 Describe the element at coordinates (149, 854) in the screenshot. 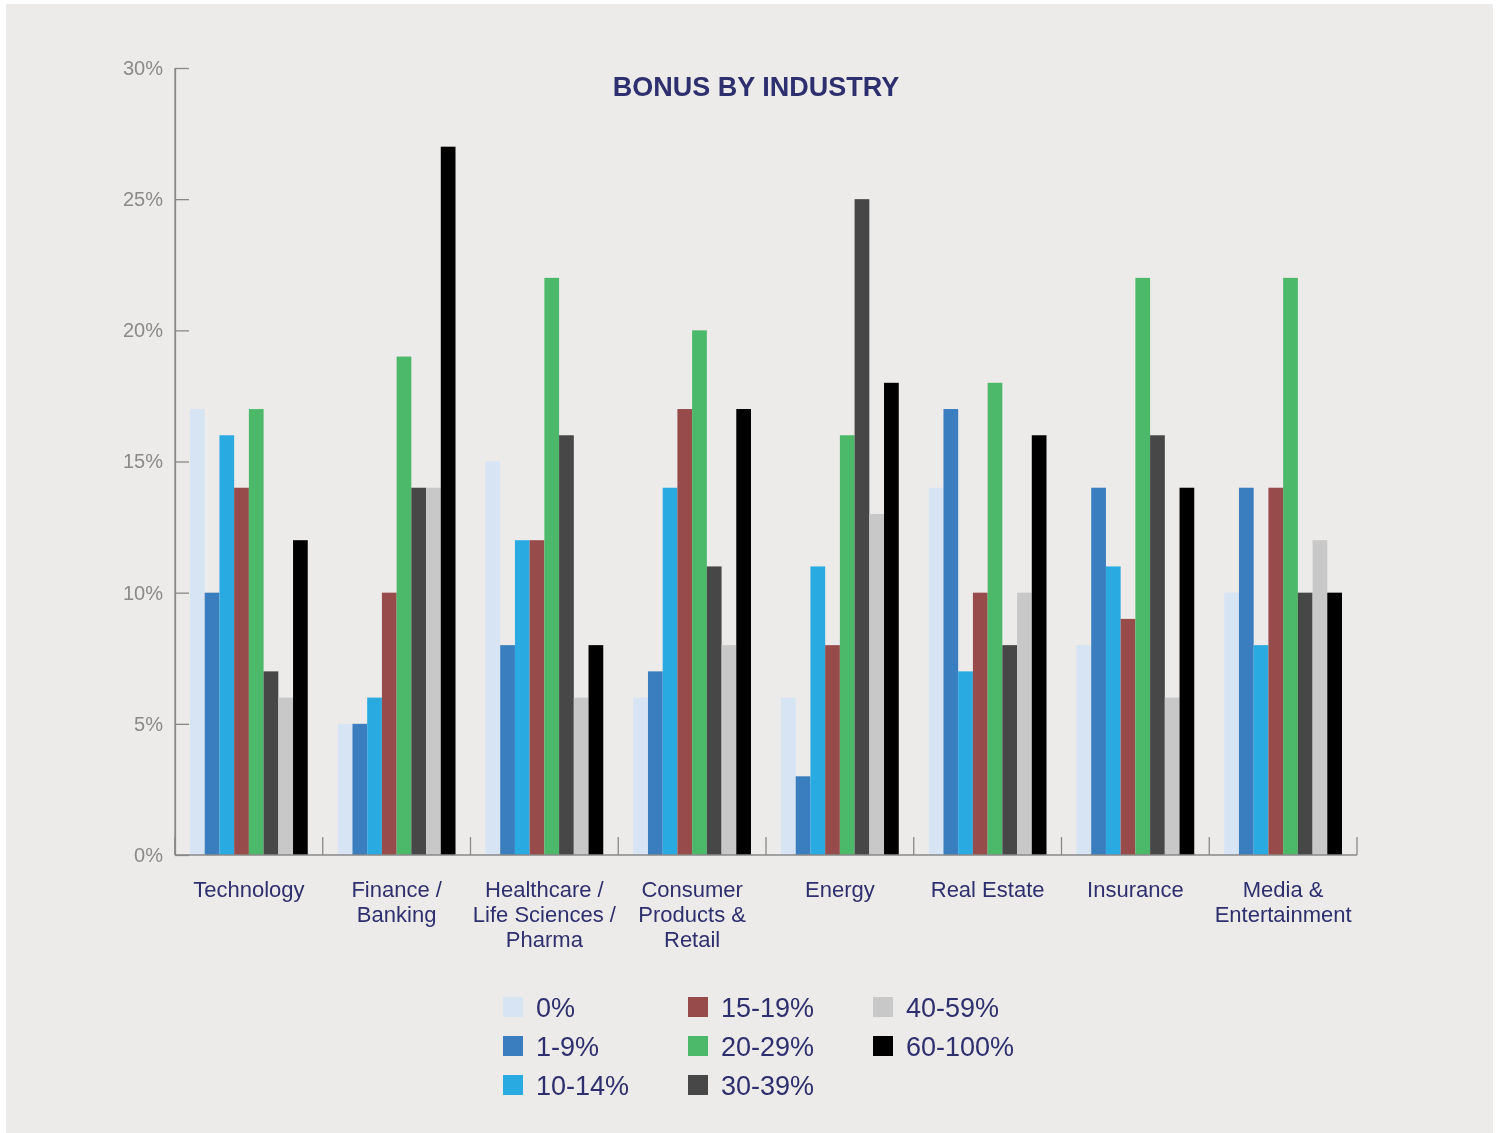

I see `y-tick-label: 0%` at that location.